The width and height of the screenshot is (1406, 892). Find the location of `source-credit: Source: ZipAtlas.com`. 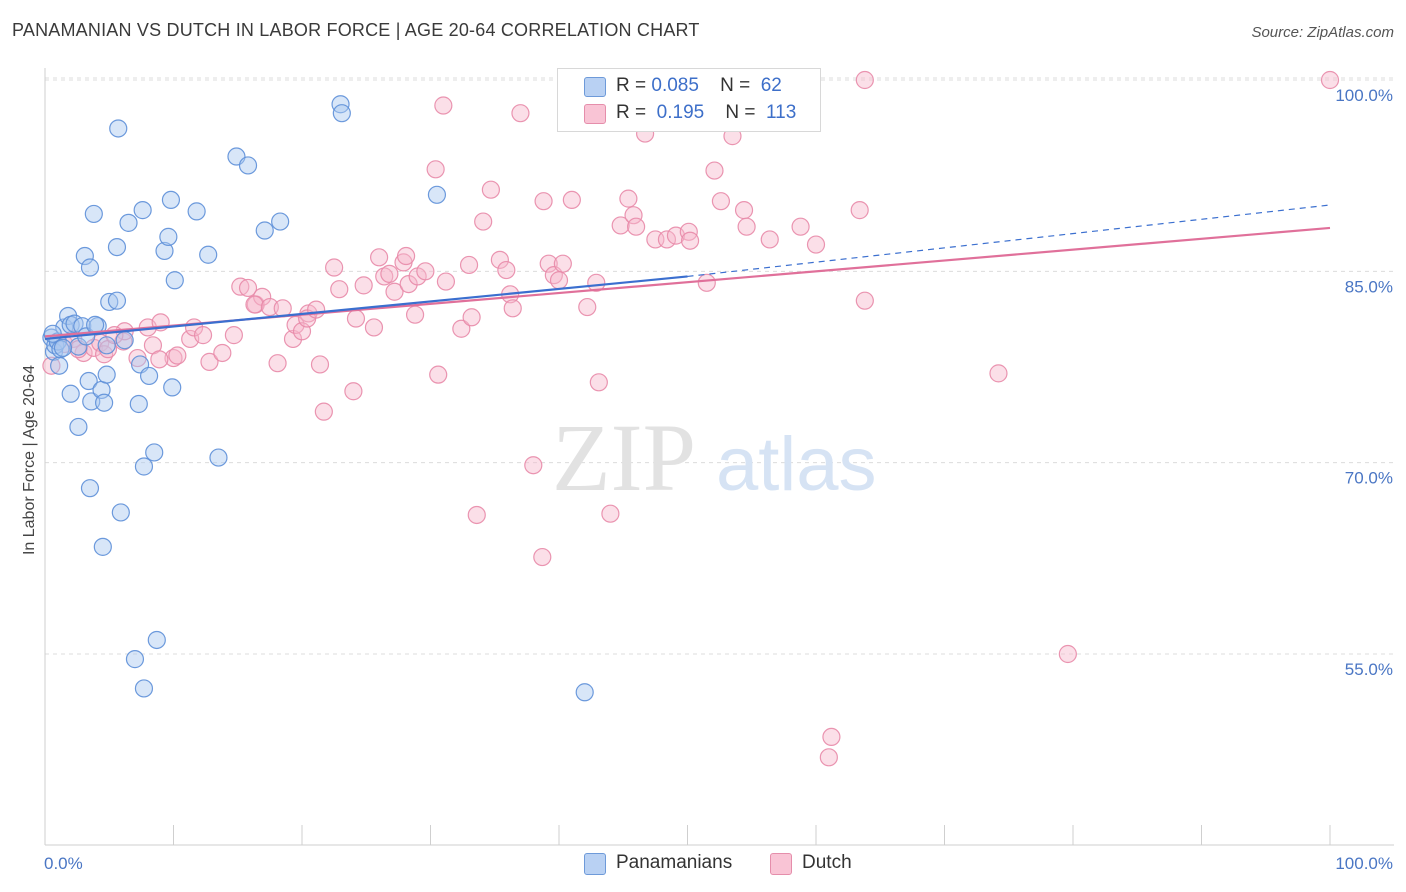

source-credit: Source: ZipAtlas.com is located at coordinates (1322, 32).